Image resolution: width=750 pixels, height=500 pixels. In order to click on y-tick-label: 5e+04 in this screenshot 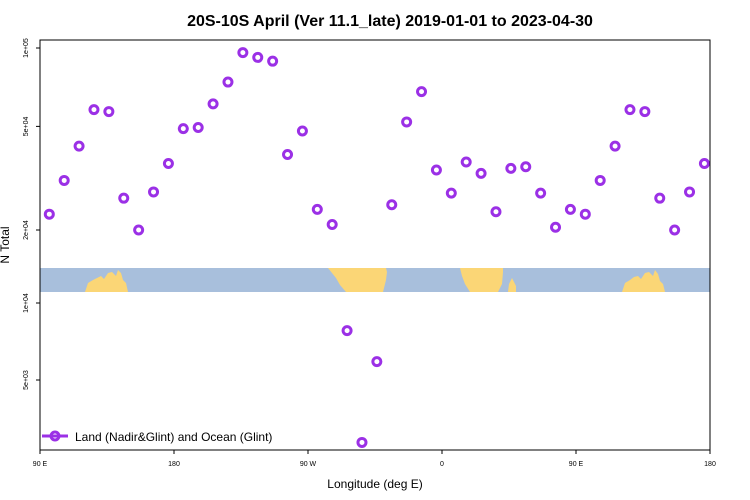, I will do `click(26, 126)`.